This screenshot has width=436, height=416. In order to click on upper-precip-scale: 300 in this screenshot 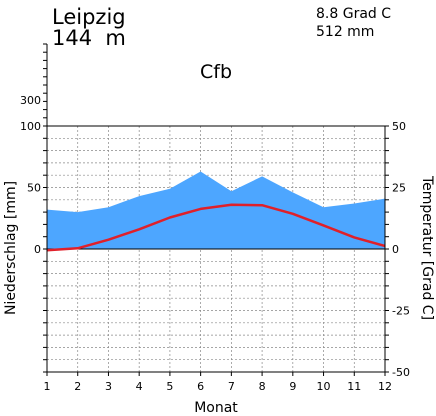, I will do `click(34, 84)`.